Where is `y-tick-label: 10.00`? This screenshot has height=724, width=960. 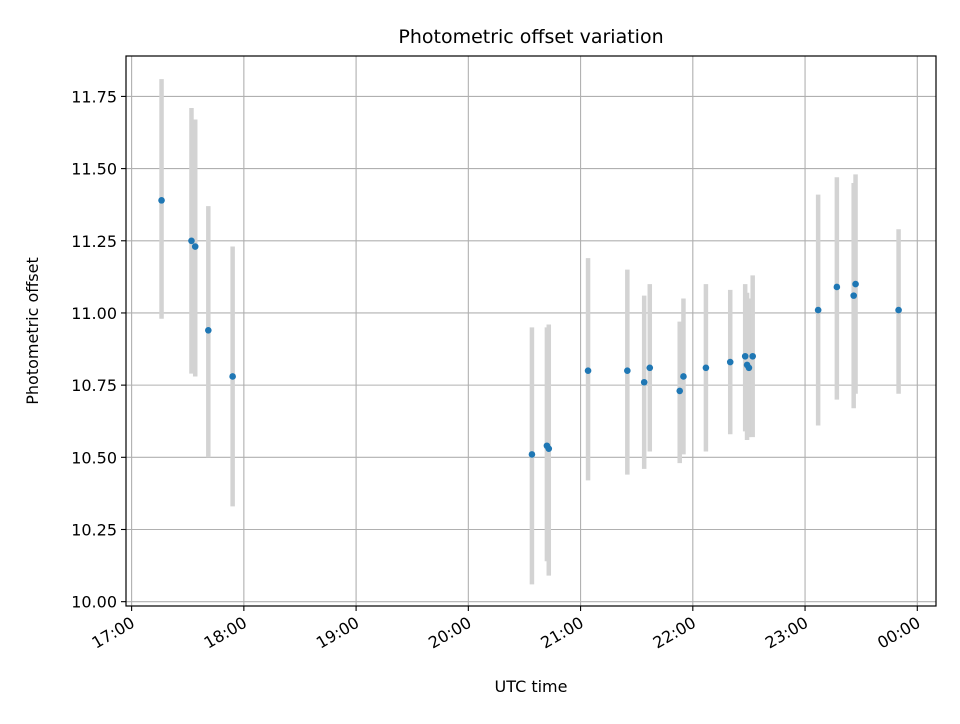
y-tick-label: 10.00 is located at coordinates (94, 602).